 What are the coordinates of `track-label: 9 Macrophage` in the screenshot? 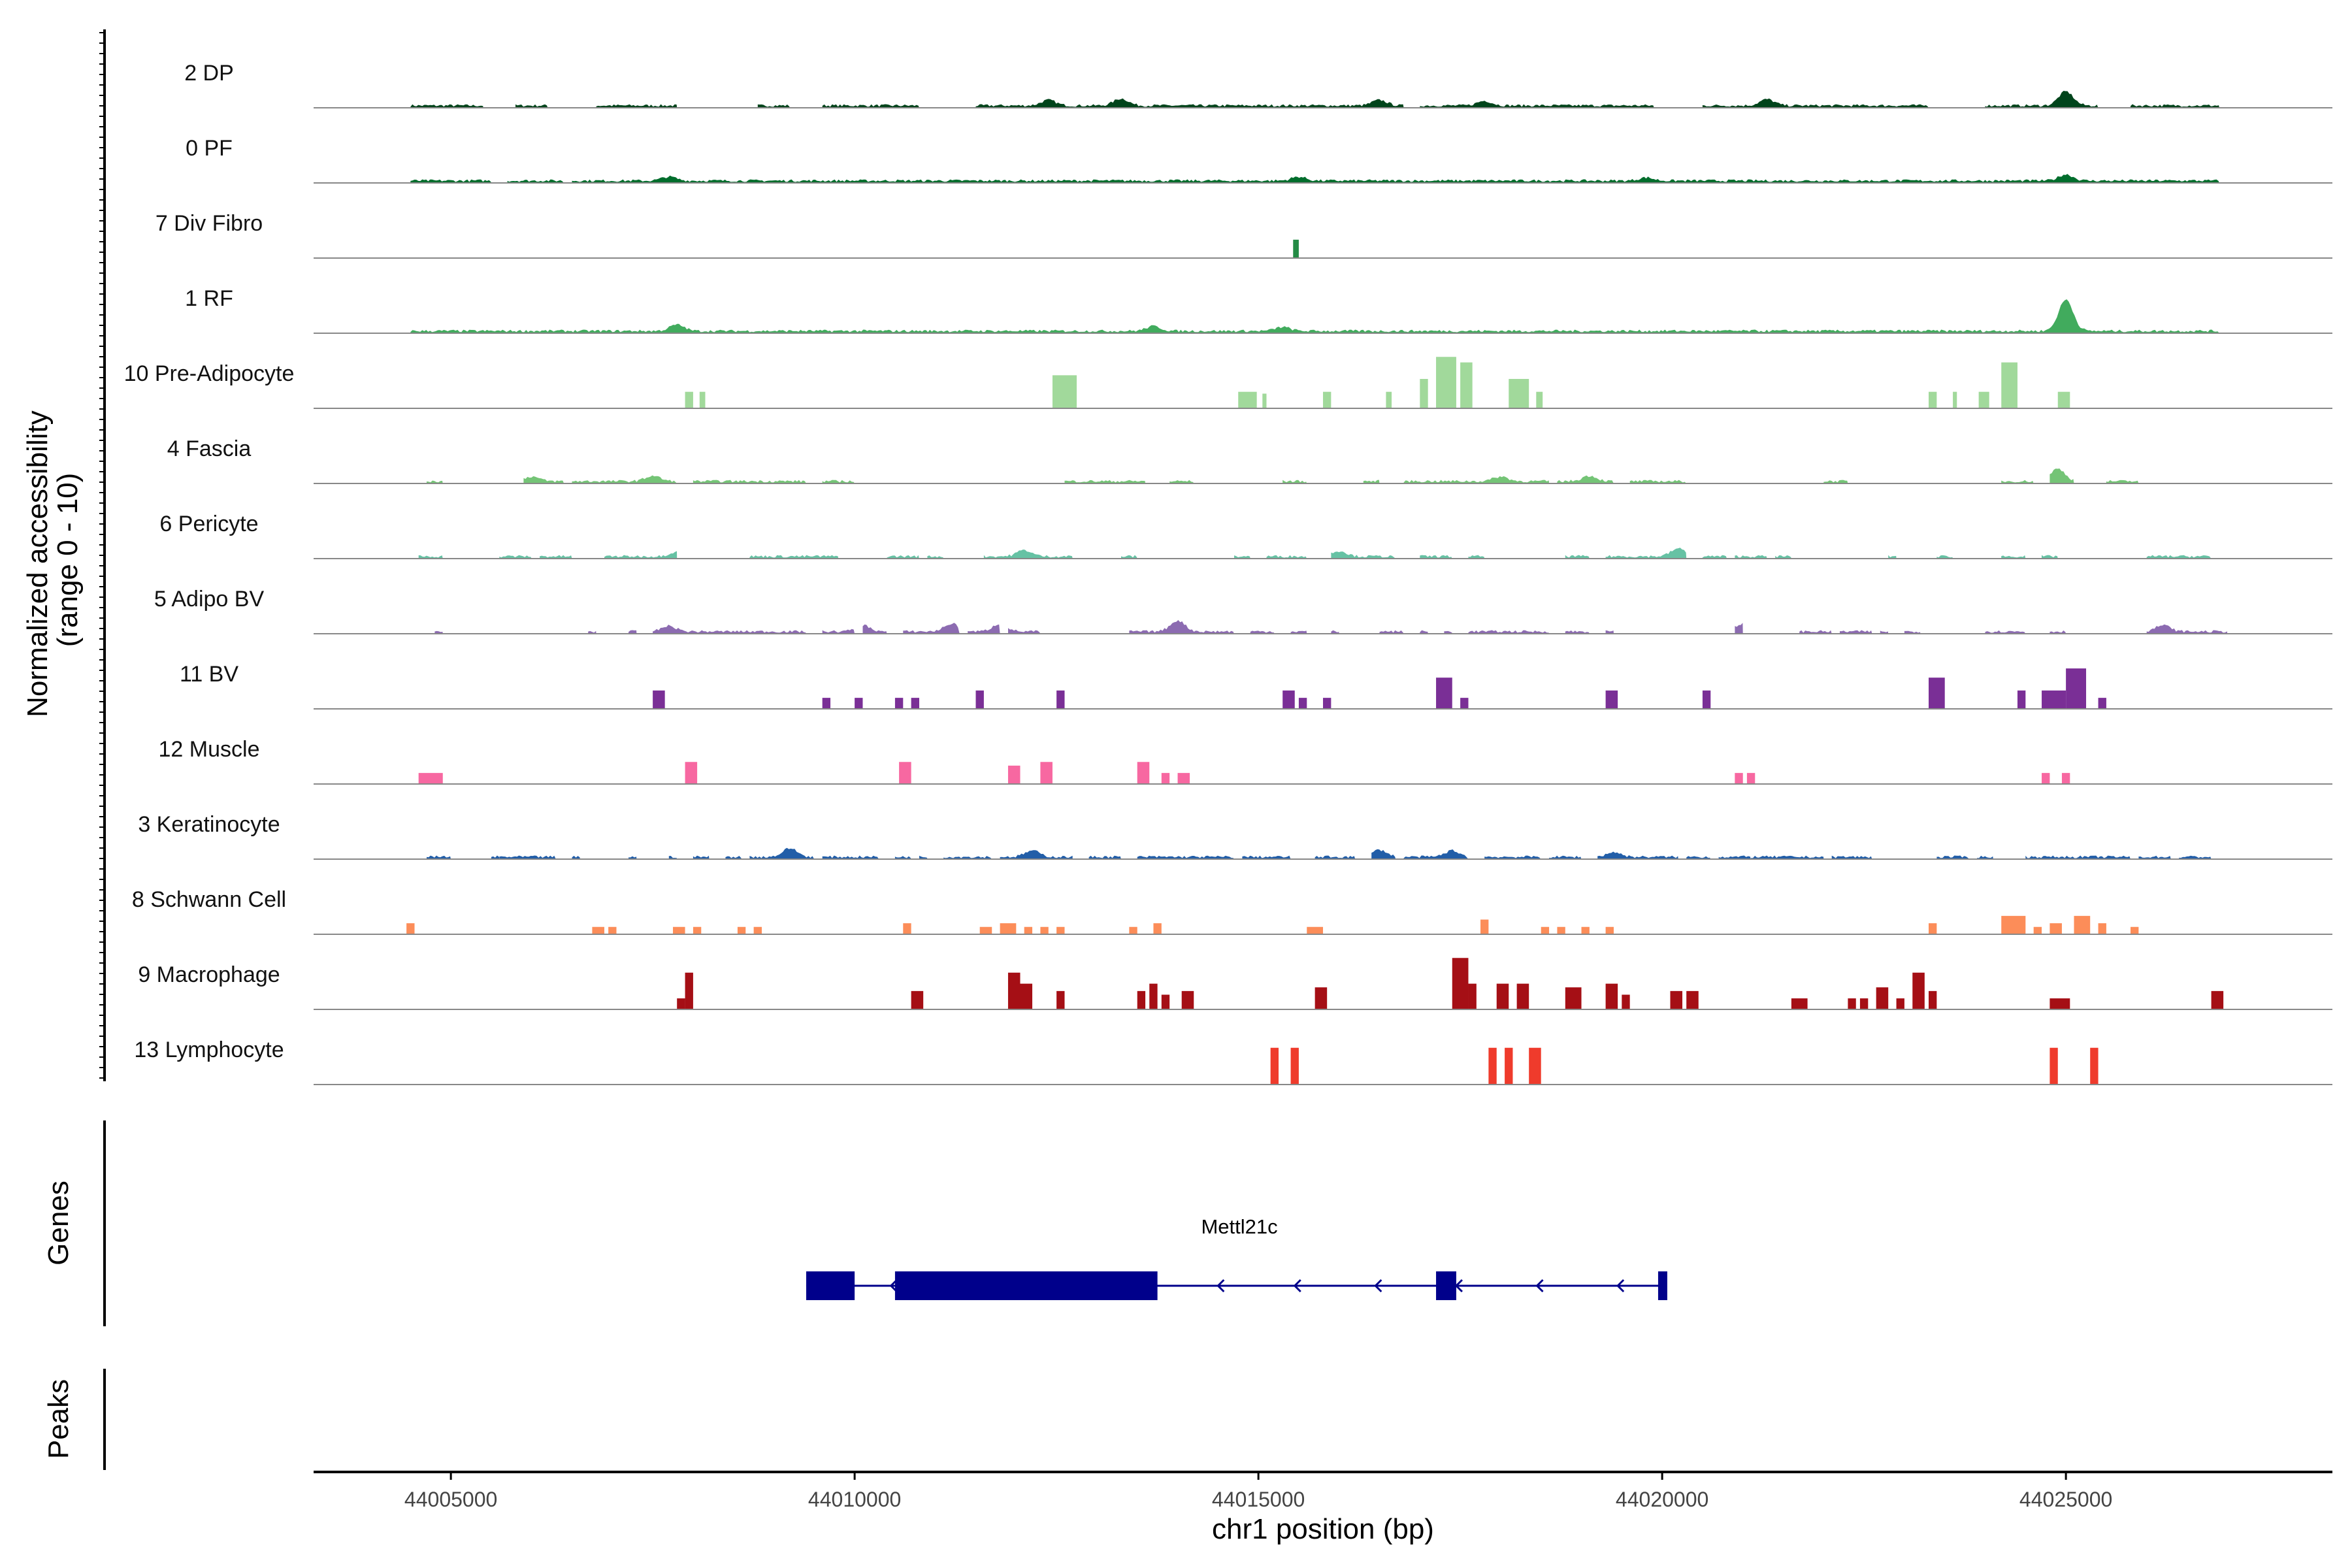 It's located at (209, 974).